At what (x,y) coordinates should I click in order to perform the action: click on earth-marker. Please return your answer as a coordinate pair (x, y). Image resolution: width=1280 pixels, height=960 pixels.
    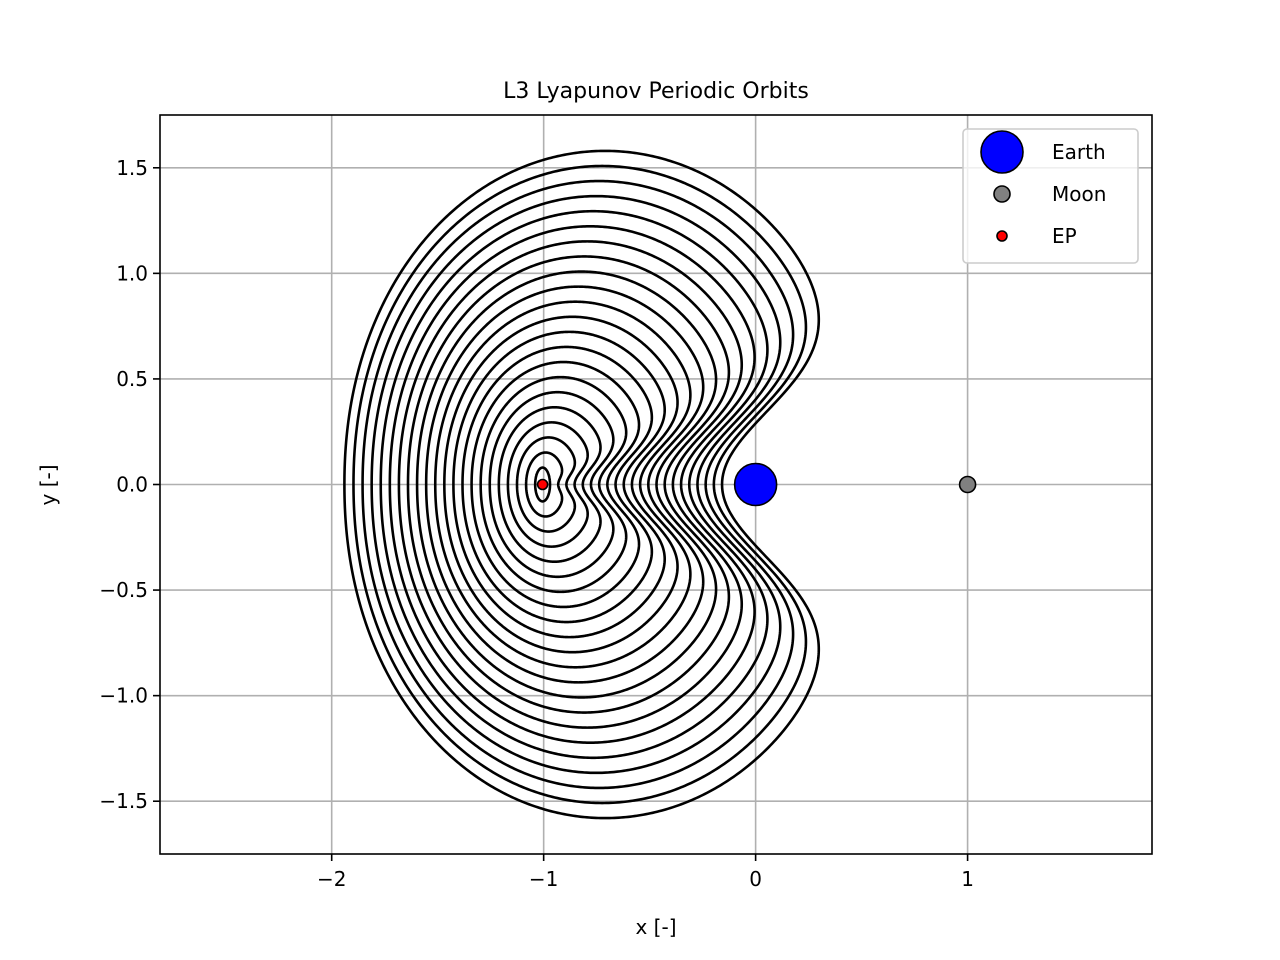
    Looking at the image, I should click on (755, 484).